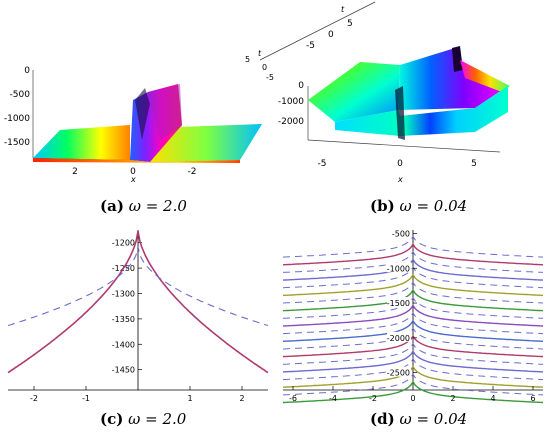  I want to click on x-tick-label-d: 2, so click(452, 398).